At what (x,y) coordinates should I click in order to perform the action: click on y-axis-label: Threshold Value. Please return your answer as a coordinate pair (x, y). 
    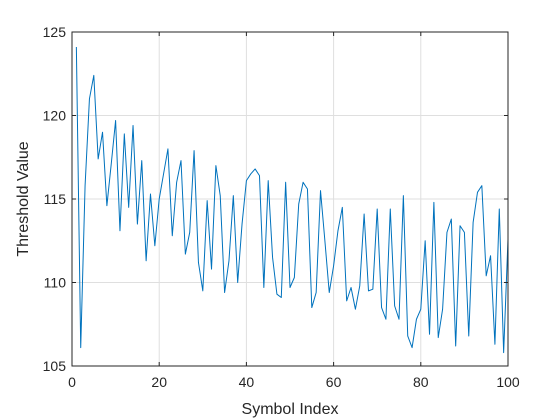
    Looking at the image, I should click on (23, 198).